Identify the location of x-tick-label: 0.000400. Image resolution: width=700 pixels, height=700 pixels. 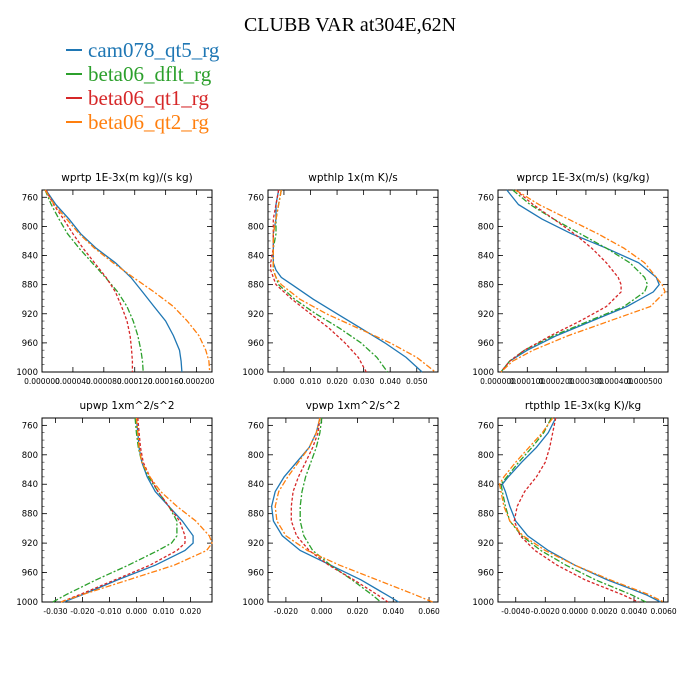
(615, 381).